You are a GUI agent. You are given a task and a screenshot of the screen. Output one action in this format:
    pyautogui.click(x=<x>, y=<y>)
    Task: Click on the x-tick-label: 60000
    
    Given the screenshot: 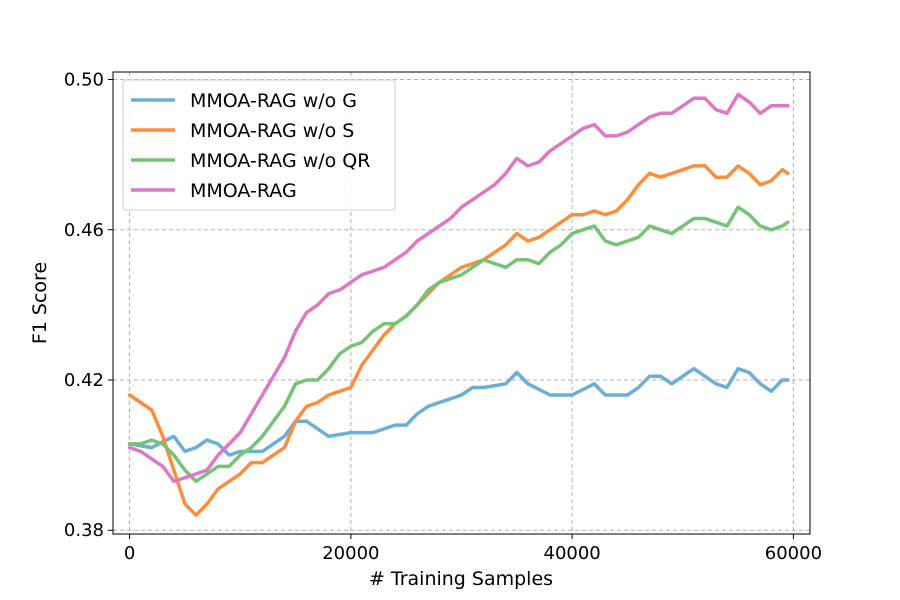 What is the action you would take?
    pyautogui.click(x=793, y=553)
    